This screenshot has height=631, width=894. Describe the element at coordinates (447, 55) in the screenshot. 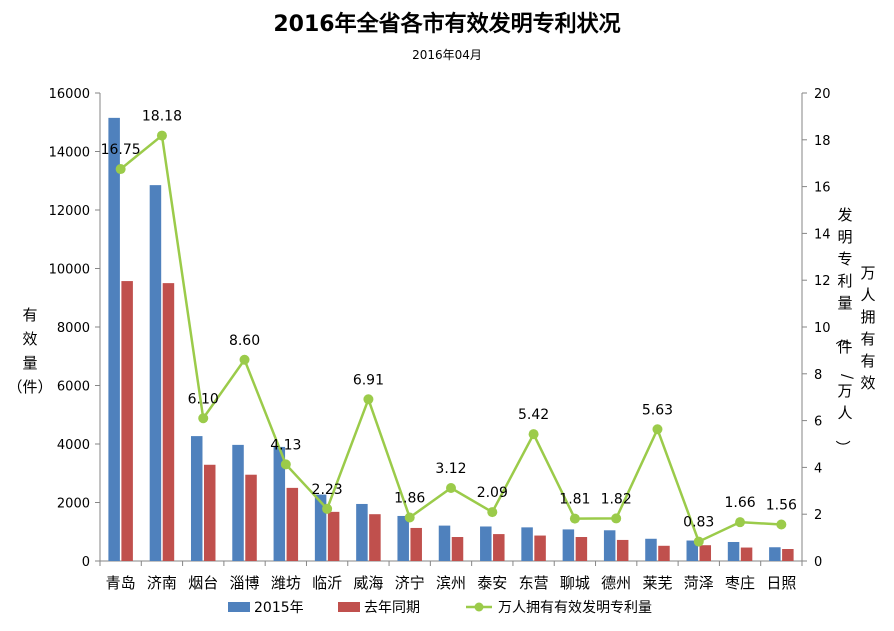

I see `chart-subtitle: 2016年04月` at that location.